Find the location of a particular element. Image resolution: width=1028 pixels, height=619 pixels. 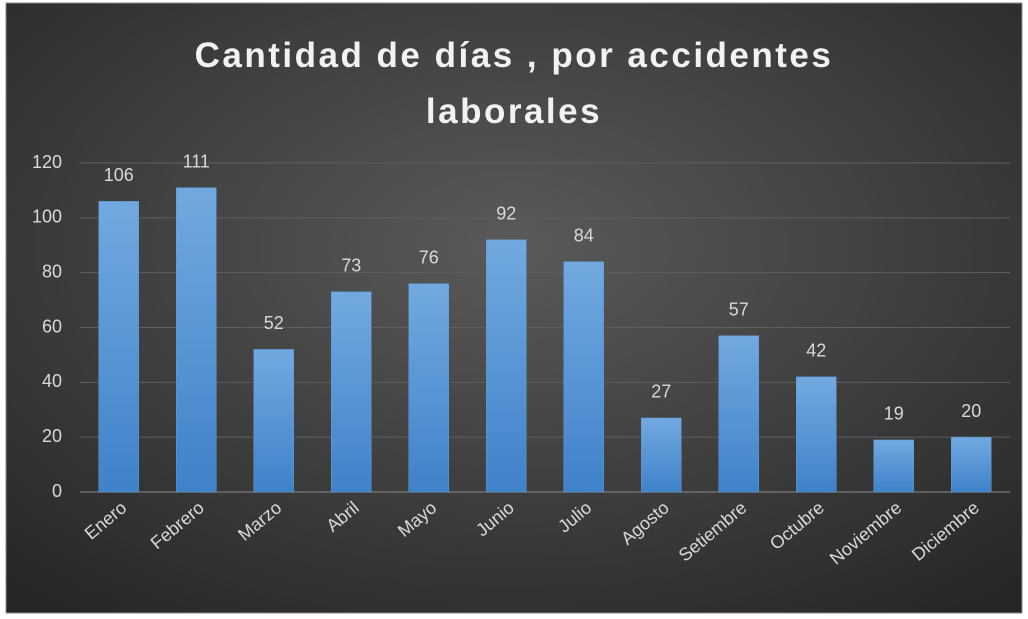

data-label: 84 is located at coordinates (584, 235).